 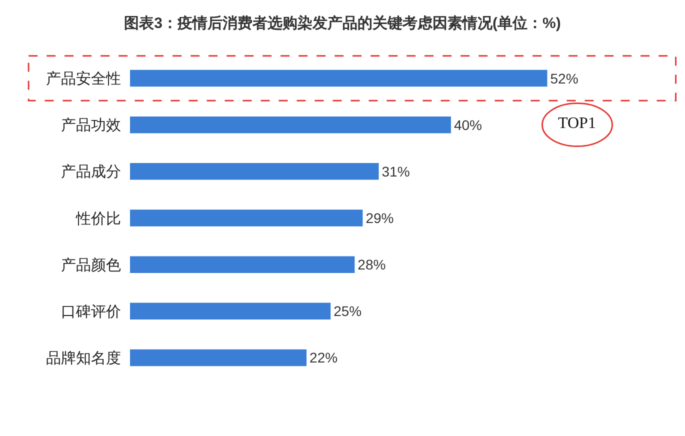 I want to click on data-label: 25%, so click(x=348, y=311).